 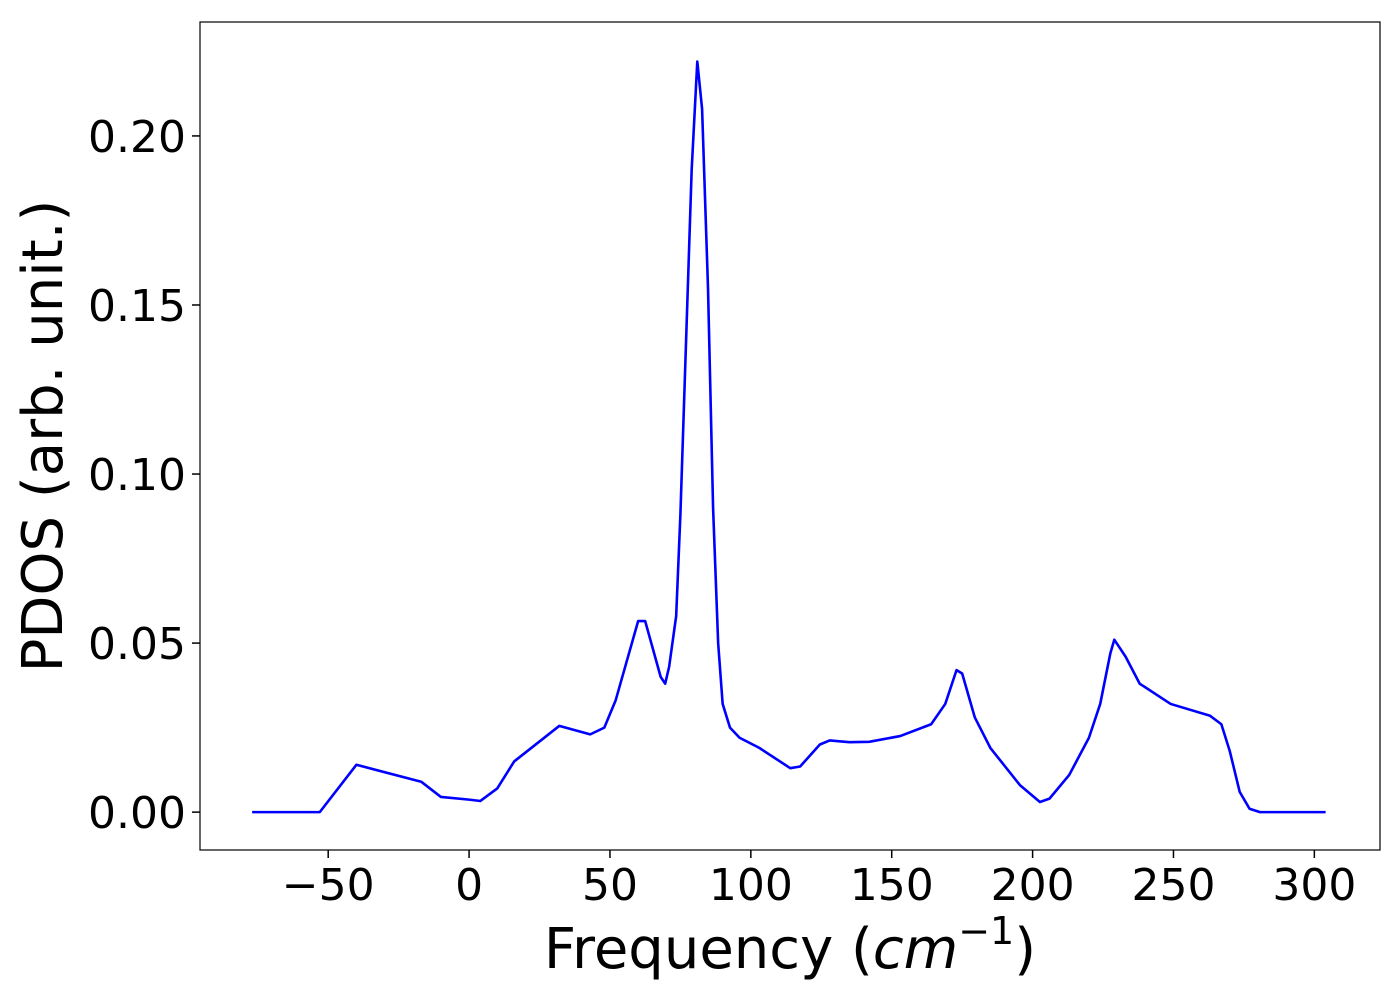 I want to click on x-tick-label: 0, so click(x=469, y=885).